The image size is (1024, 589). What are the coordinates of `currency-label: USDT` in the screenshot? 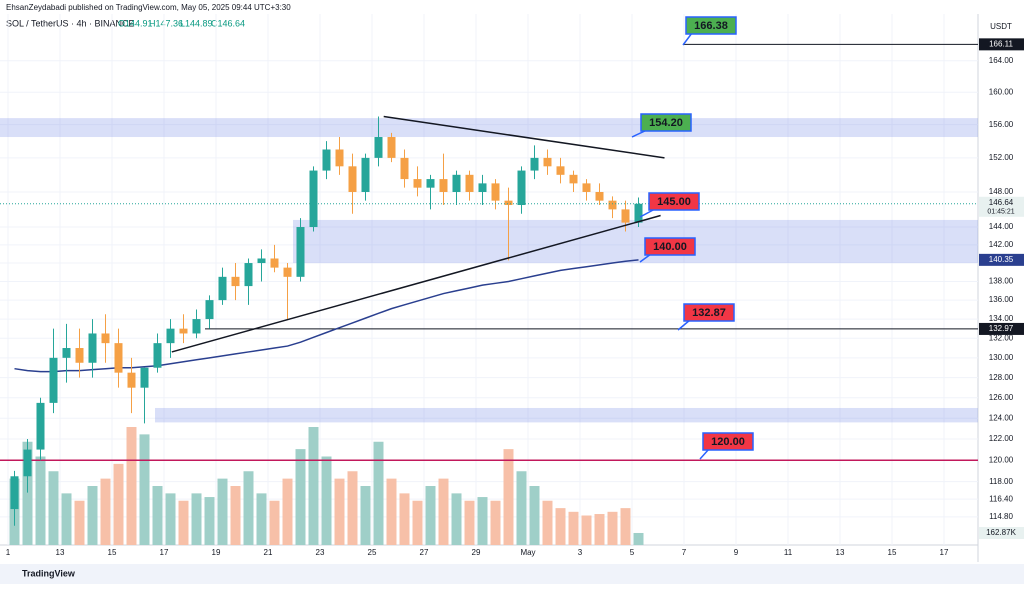 It's located at (1001, 26).